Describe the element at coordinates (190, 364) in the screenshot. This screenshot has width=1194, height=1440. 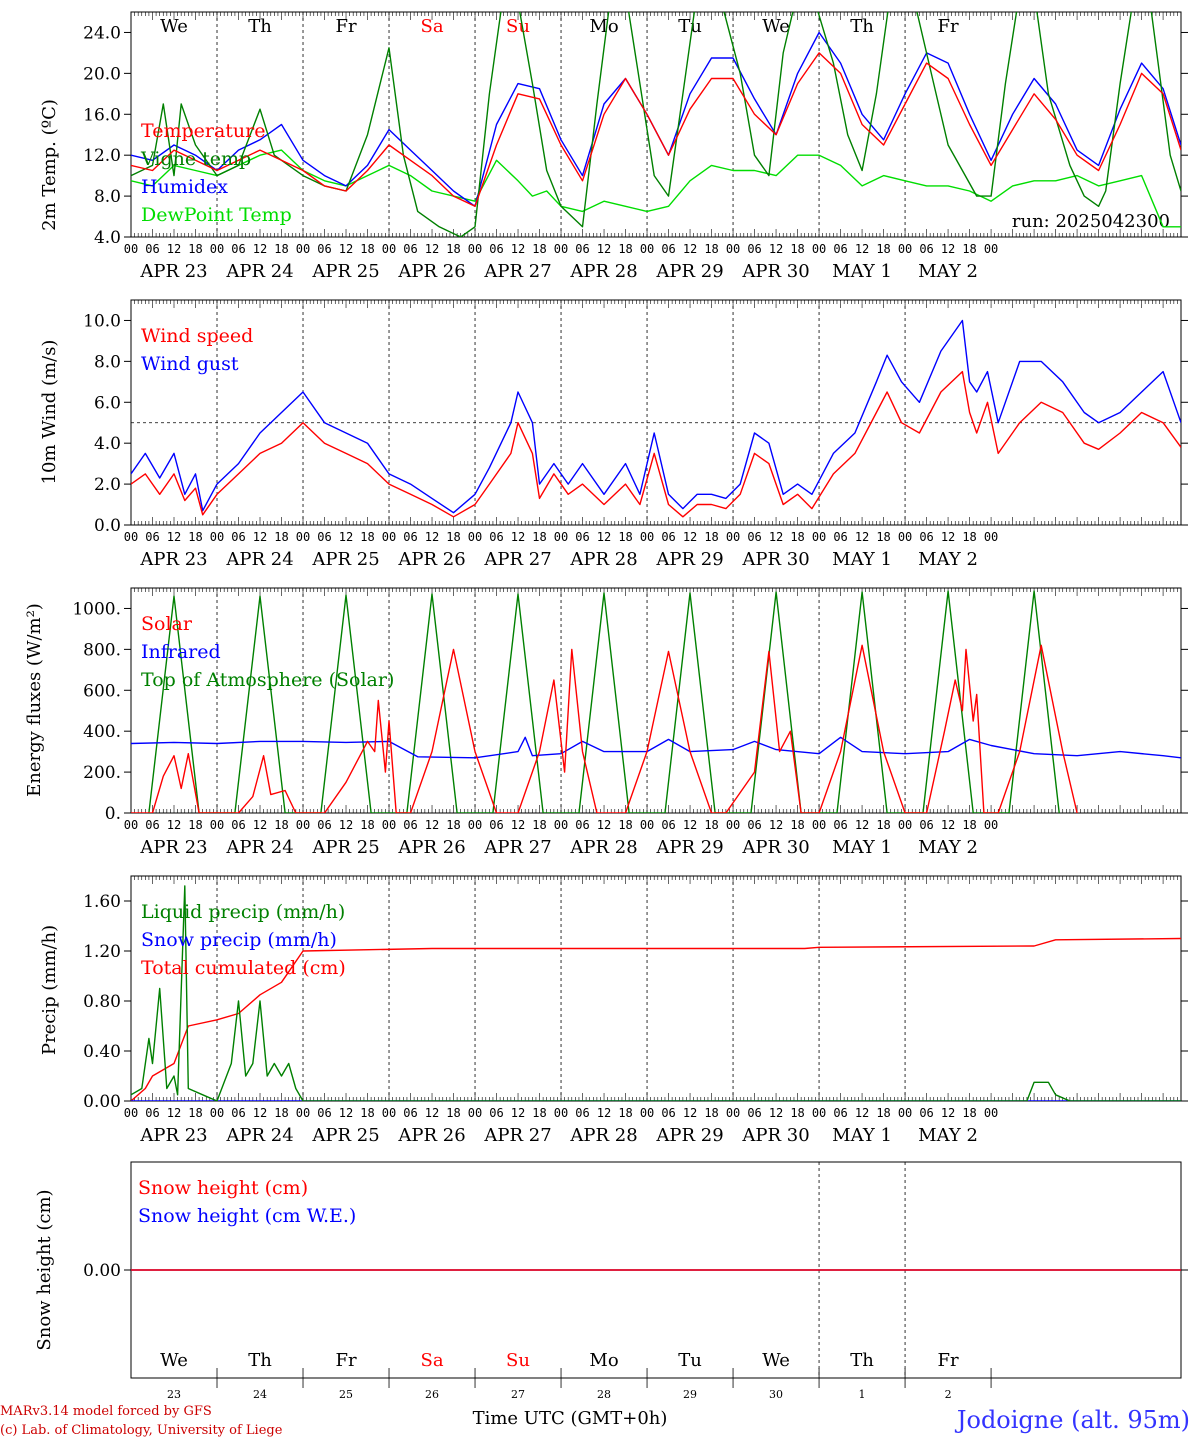
I see `legend-entry-2: Wind gust` at that location.